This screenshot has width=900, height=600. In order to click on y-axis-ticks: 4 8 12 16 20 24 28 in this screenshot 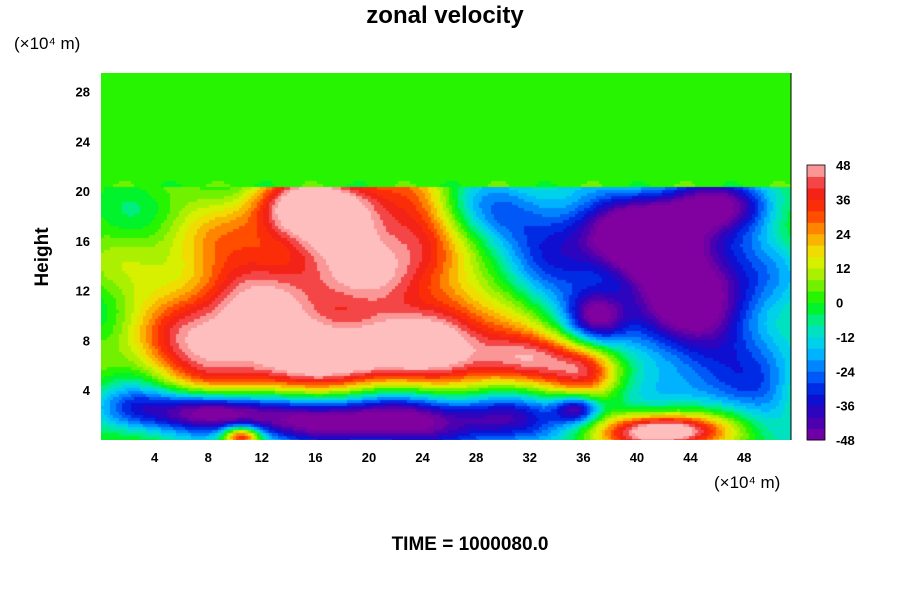, I will do `click(83, 242)`.